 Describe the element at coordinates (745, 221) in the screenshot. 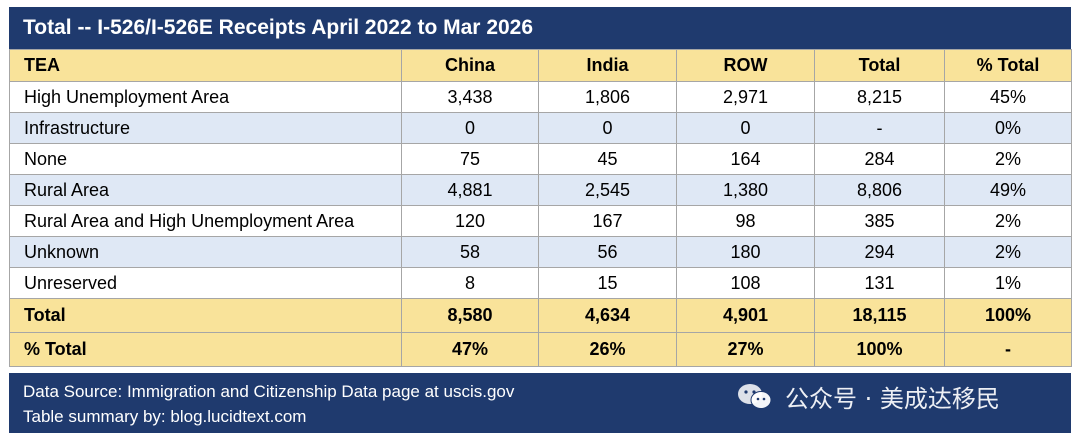

I see `cell-row: 98` at that location.